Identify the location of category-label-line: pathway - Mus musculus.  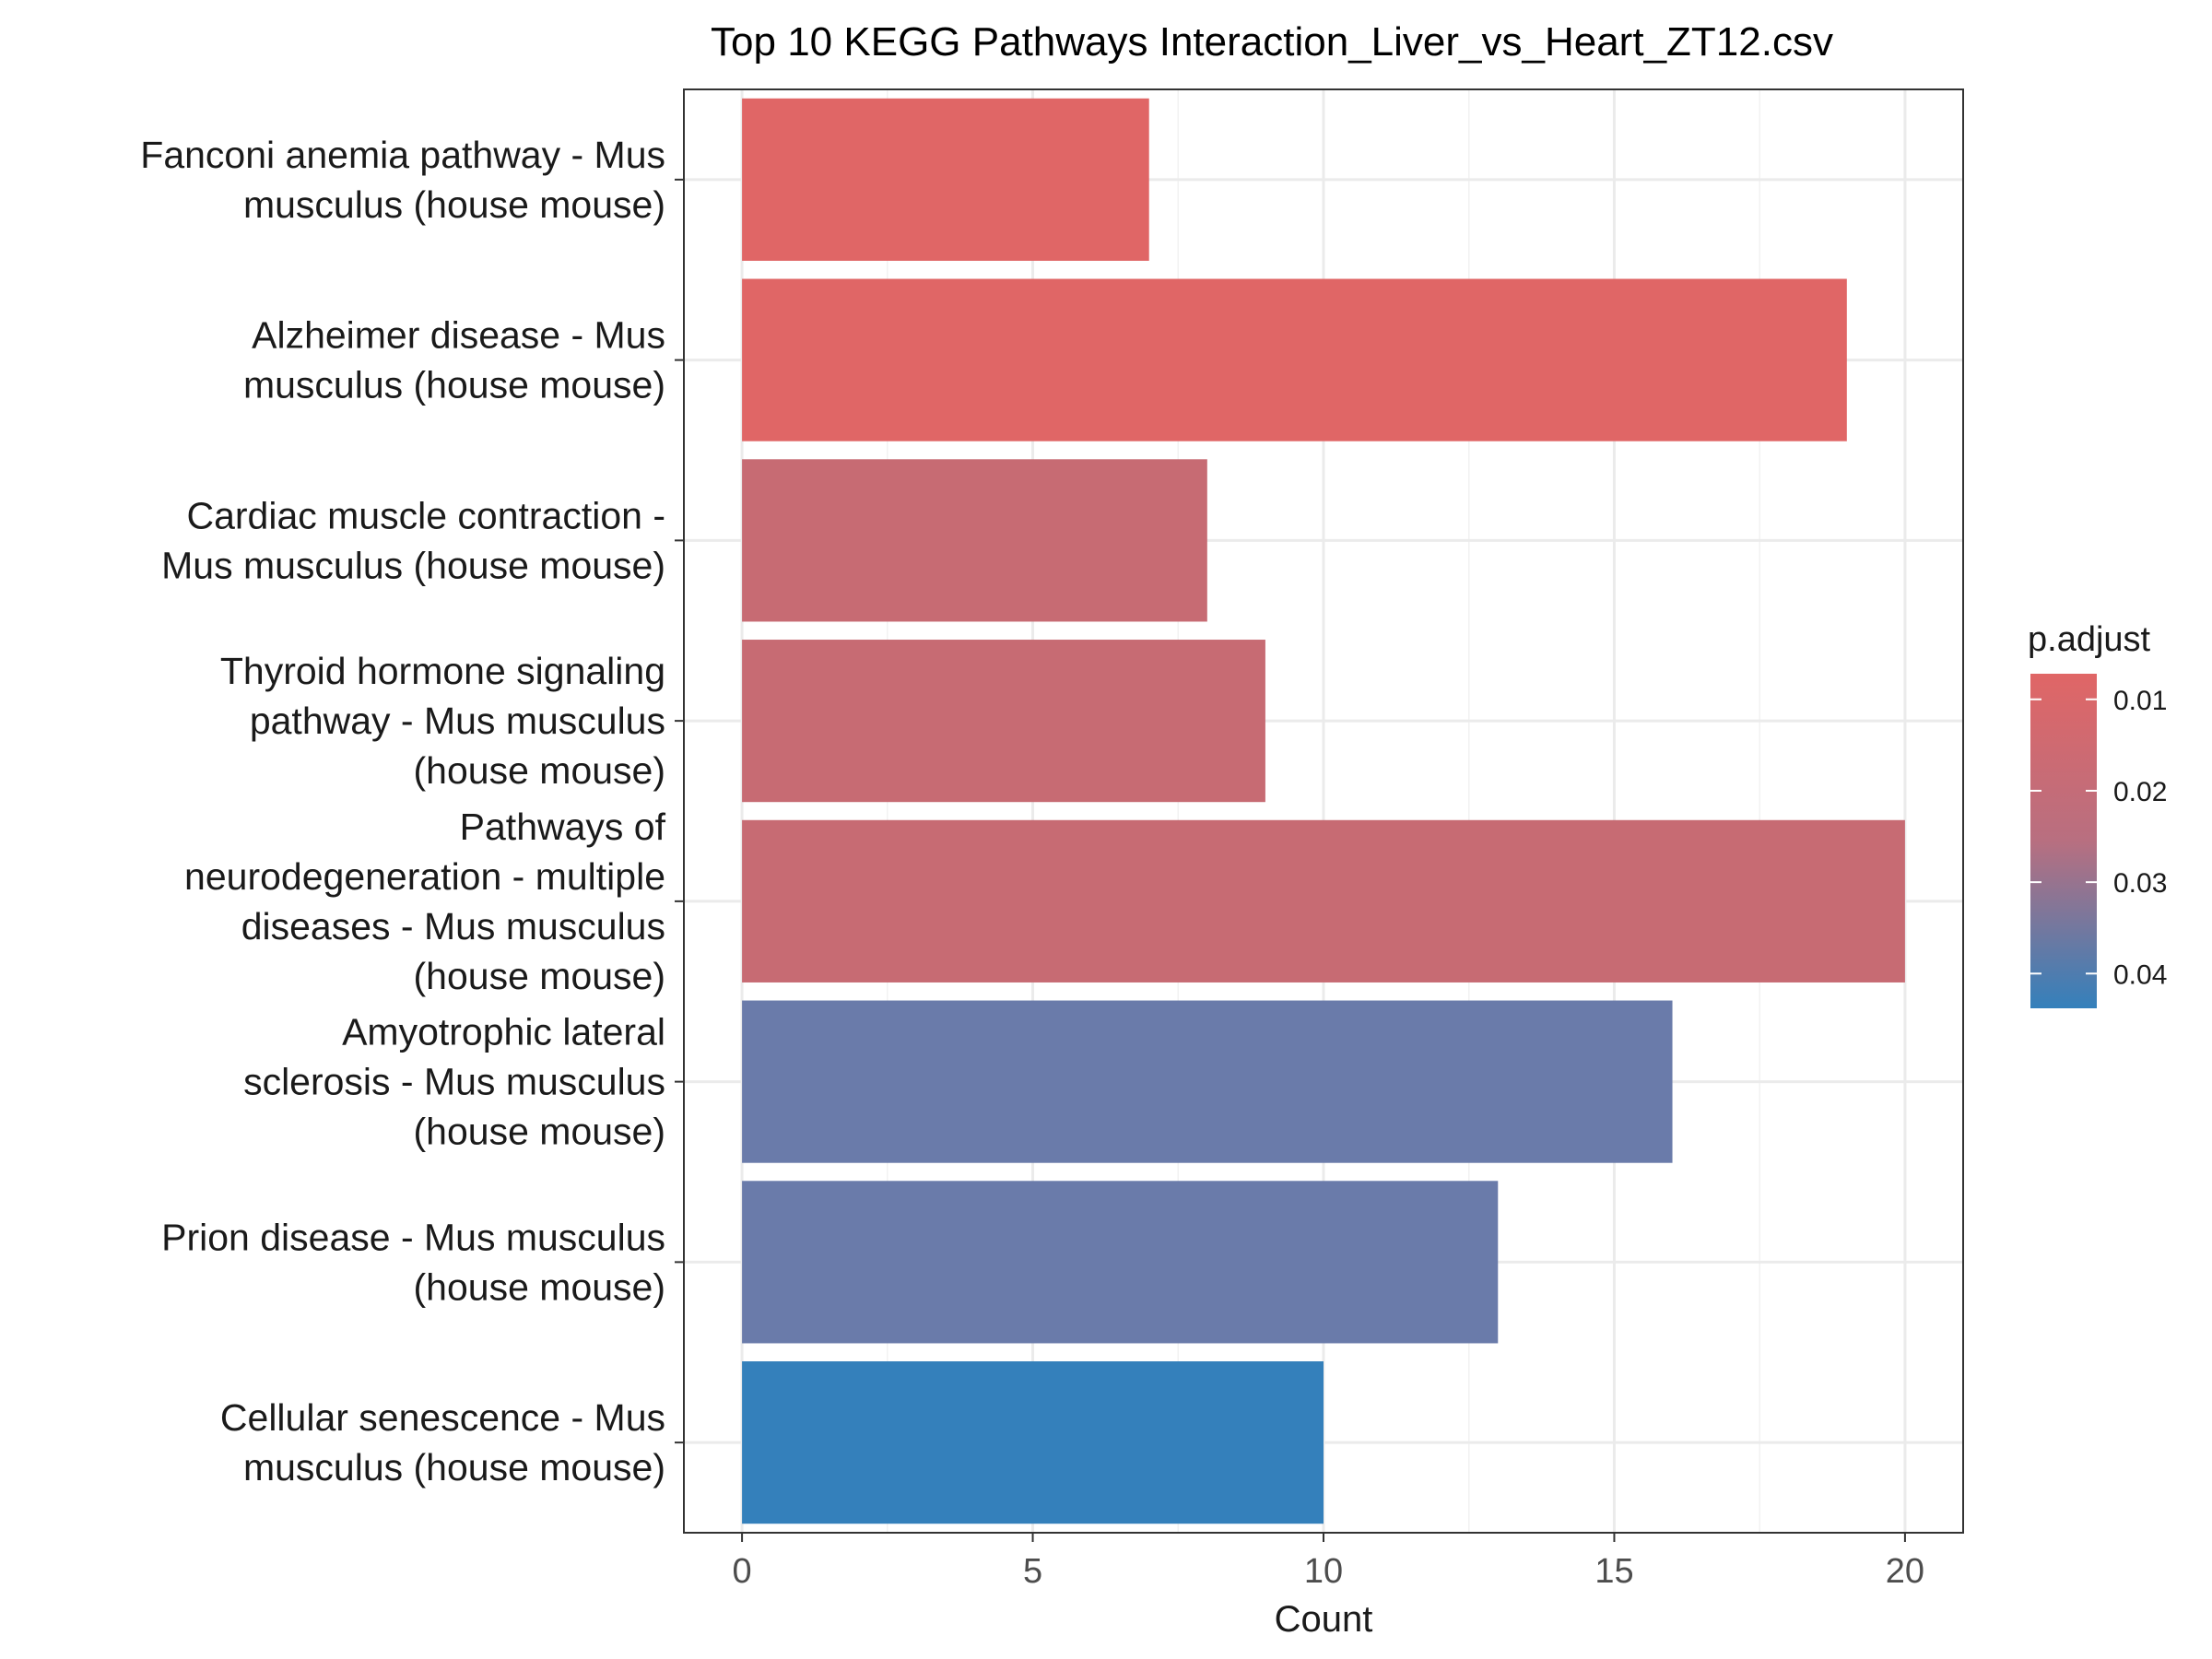
(457, 721).